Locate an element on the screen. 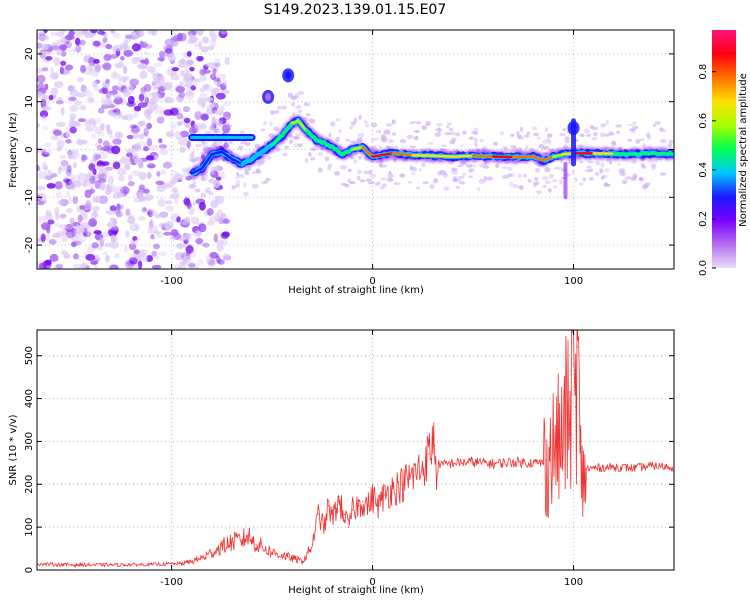 This screenshot has height=600, width=750. snr-xlabel: Height of straight line (km) is located at coordinates (356, 590).